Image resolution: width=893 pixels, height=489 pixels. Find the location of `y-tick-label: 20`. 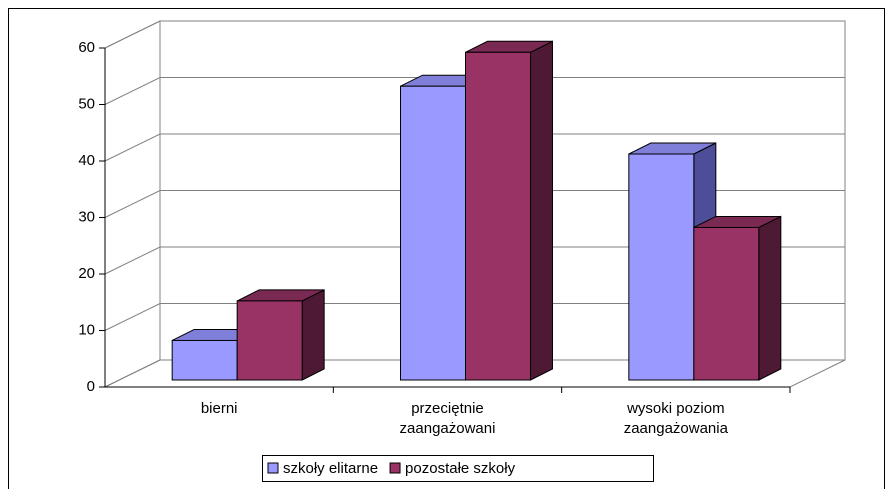

y-tick-label: 20 is located at coordinates (86, 273).